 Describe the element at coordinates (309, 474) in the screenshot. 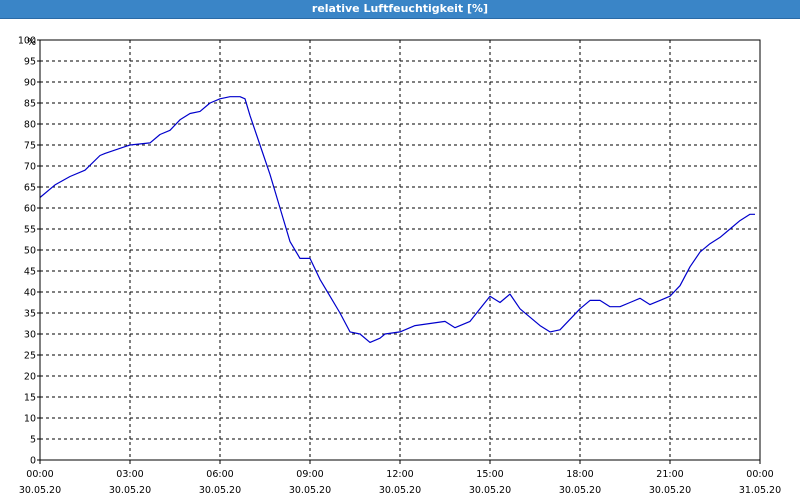

I see `x-tick-time-label: 09:00` at that location.